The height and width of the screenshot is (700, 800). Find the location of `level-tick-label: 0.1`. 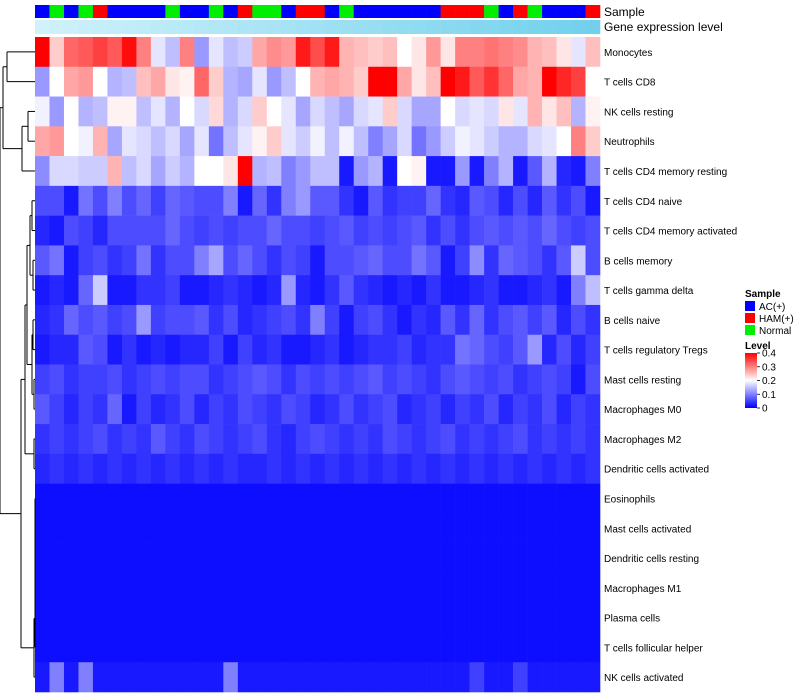

level-tick-label: 0.1 is located at coordinates (769, 395).